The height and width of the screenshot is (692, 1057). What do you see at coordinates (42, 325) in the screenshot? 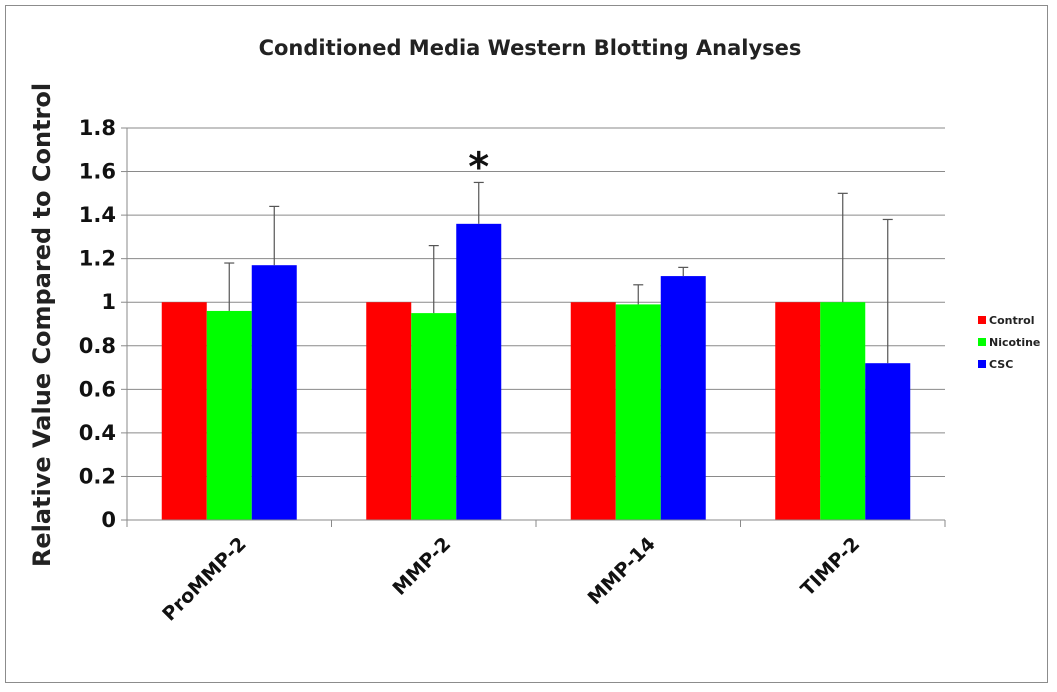
I see `y-axis-label: Relative Value Compared to Control` at bounding box center [42, 325].